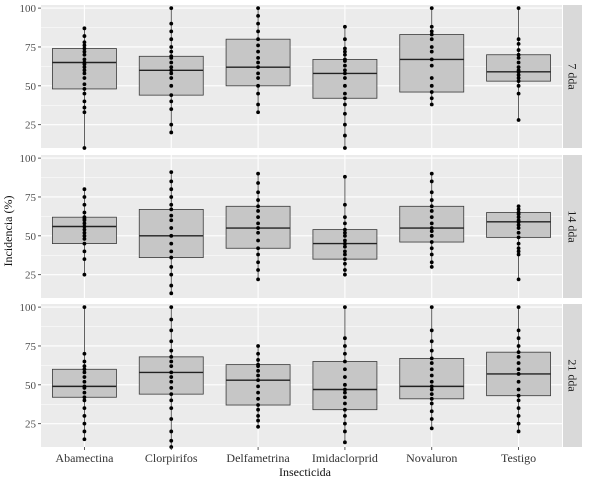 The image size is (589, 484). I want to click on box-abamectina, so click(84, 232).